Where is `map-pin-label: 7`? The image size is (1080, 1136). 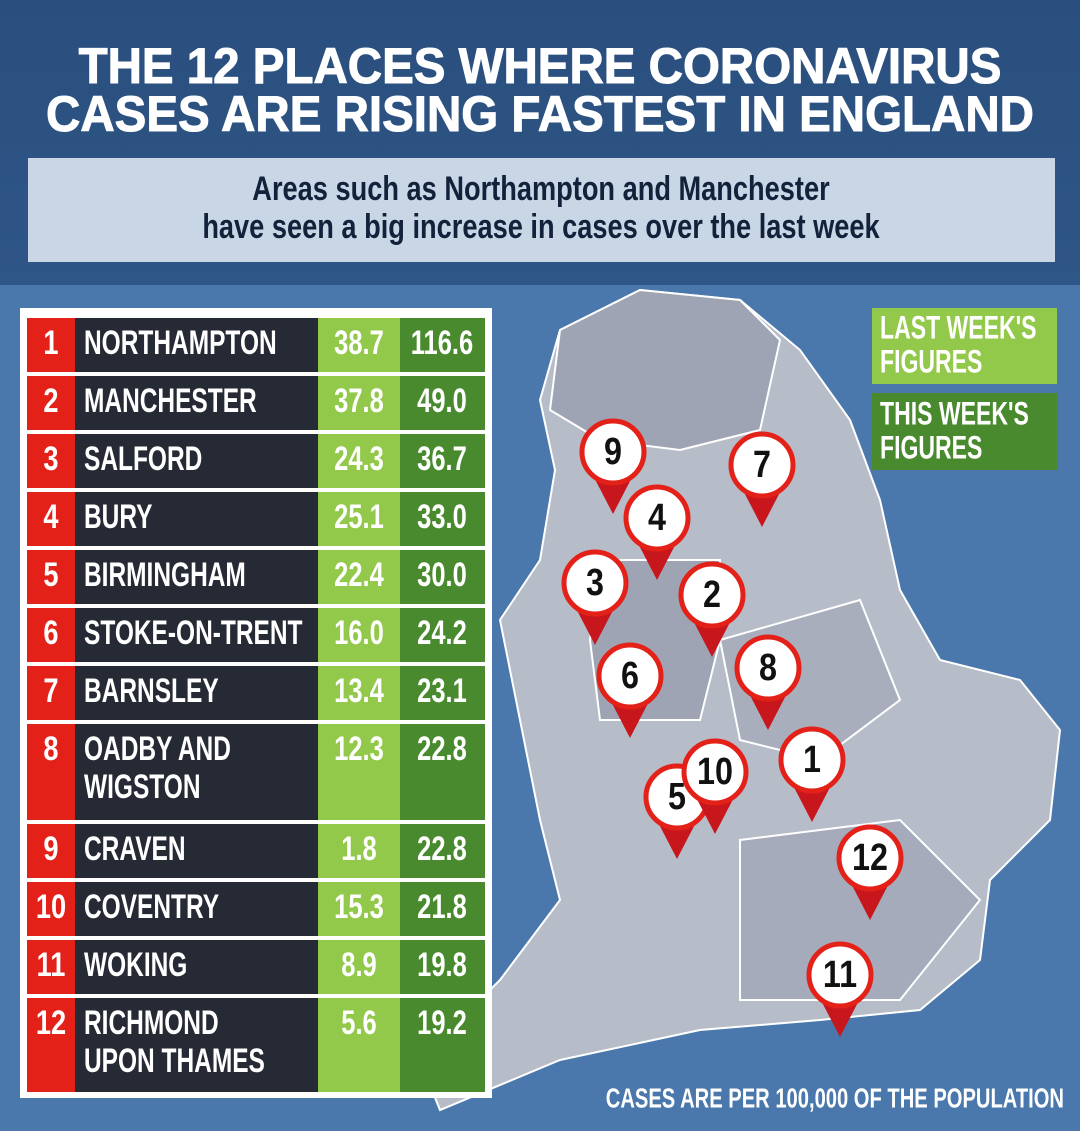 map-pin-label: 7 is located at coordinates (762, 465).